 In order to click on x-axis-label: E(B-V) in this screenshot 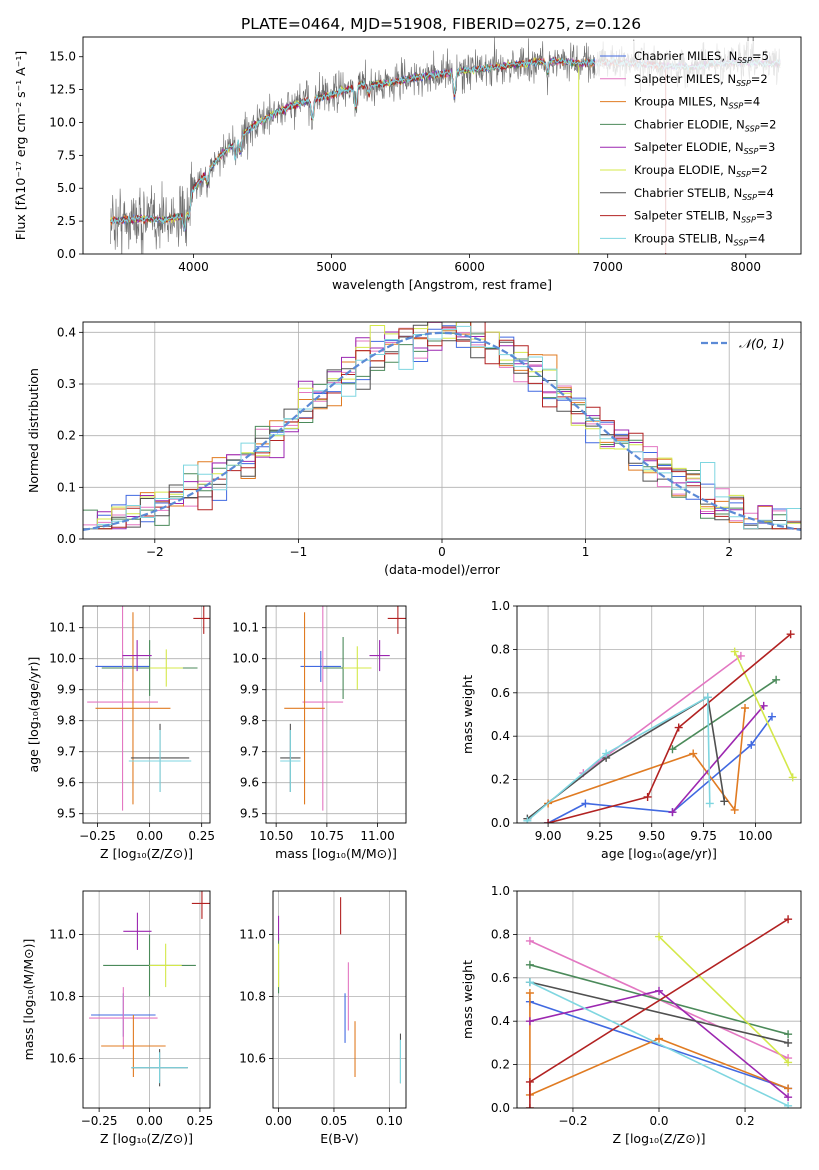, I will do `click(339, 1138)`.